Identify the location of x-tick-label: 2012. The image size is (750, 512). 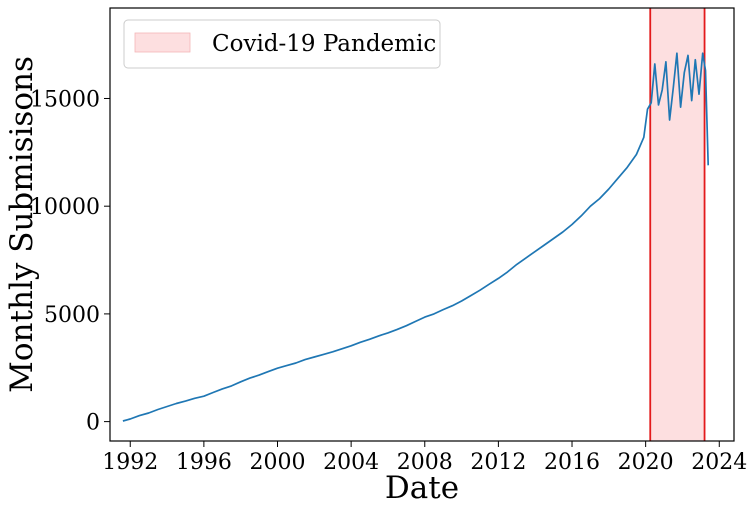
(498, 462).